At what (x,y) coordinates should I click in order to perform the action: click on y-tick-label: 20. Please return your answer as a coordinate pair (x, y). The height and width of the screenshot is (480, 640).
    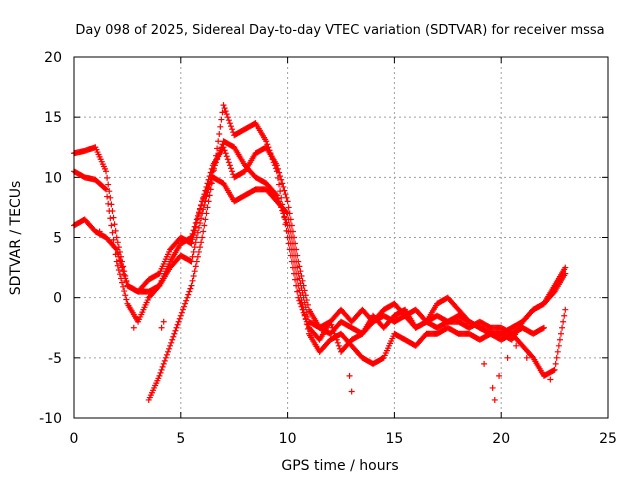
    Looking at the image, I should click on (53, 58).